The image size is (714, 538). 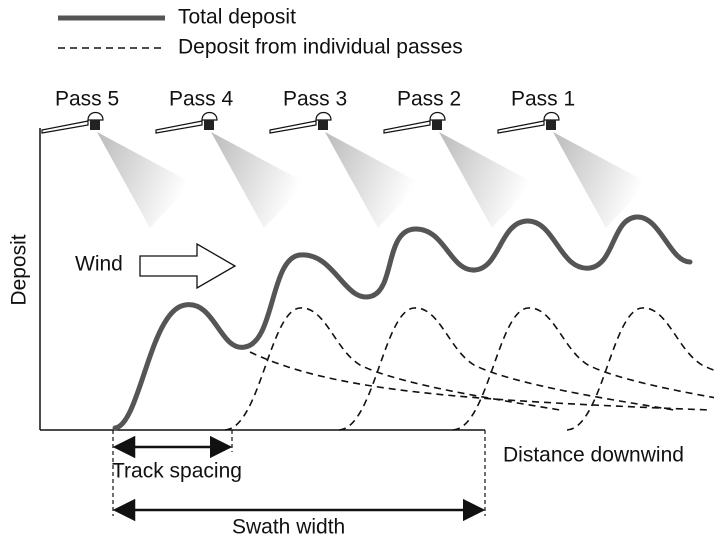 I want to click on wind-label: Wind, so click(x=99, y=264).